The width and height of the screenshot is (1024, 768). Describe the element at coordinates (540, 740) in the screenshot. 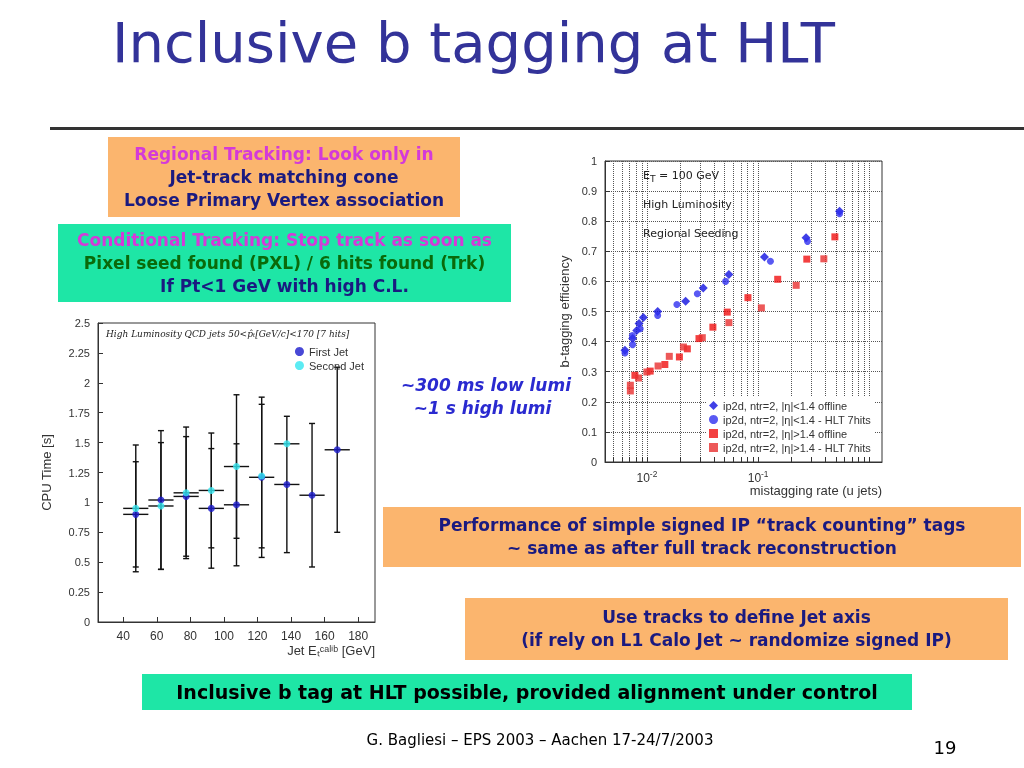

I see `text: G. Bagliesi – EPS 2003 – Aachen 17-24/7/2003` at that location.